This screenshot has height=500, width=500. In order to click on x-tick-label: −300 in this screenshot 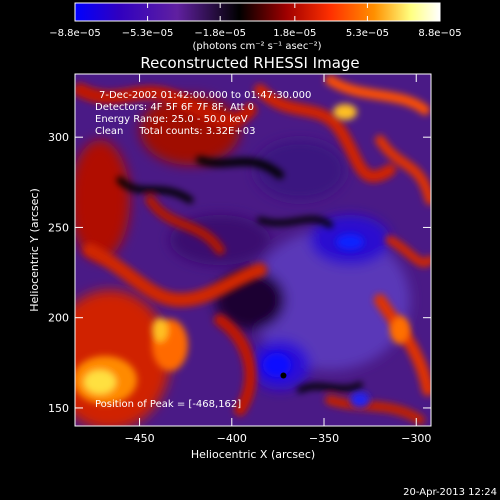, I will do `click(416, 438)`.